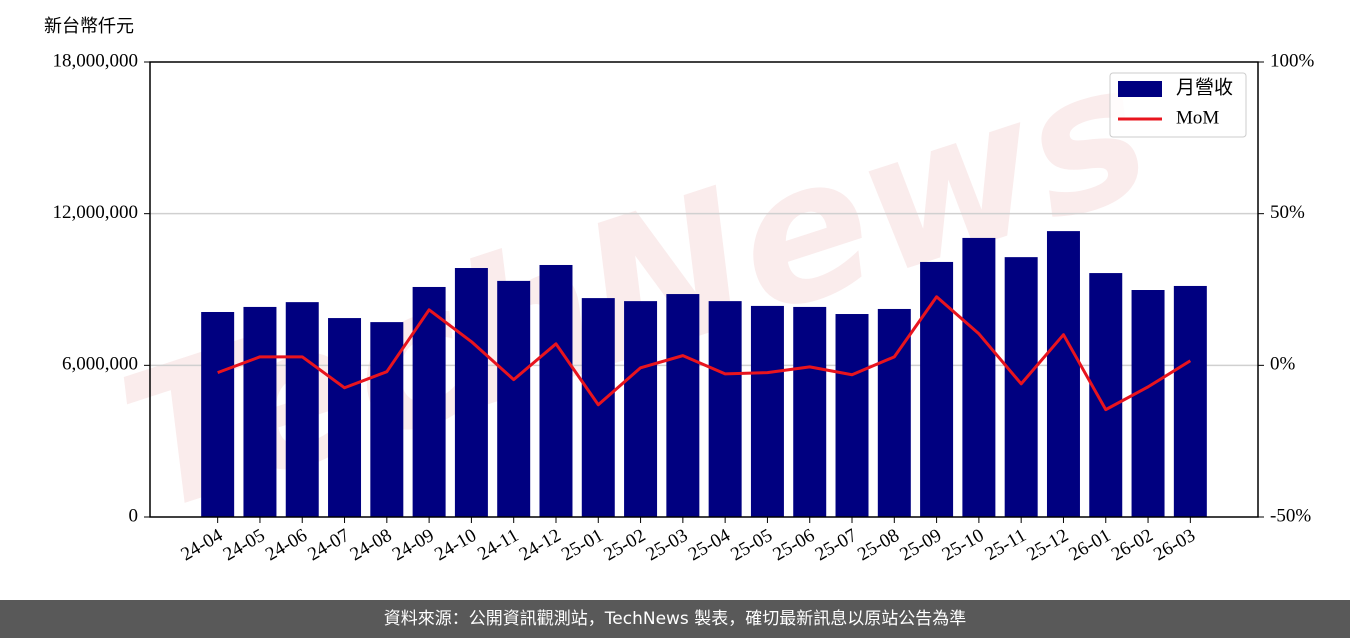 The image size is (1350, 638). Describe the element at coordinates (1090, 545) in the screenshot. I see `x-tick-label: 26-01` at that location.